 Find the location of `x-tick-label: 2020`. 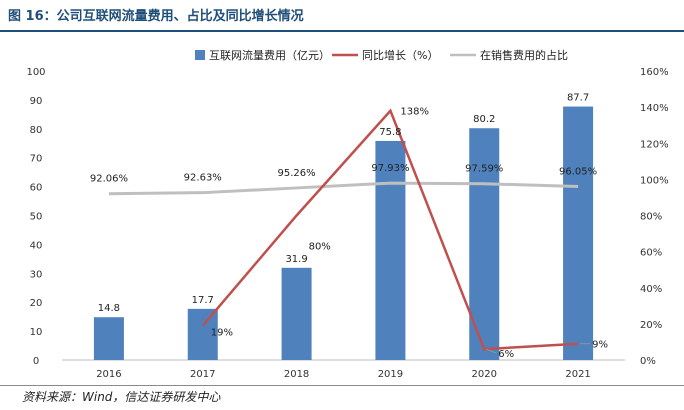

x-tick-label: 2020 is located at coordinates (484, 374).